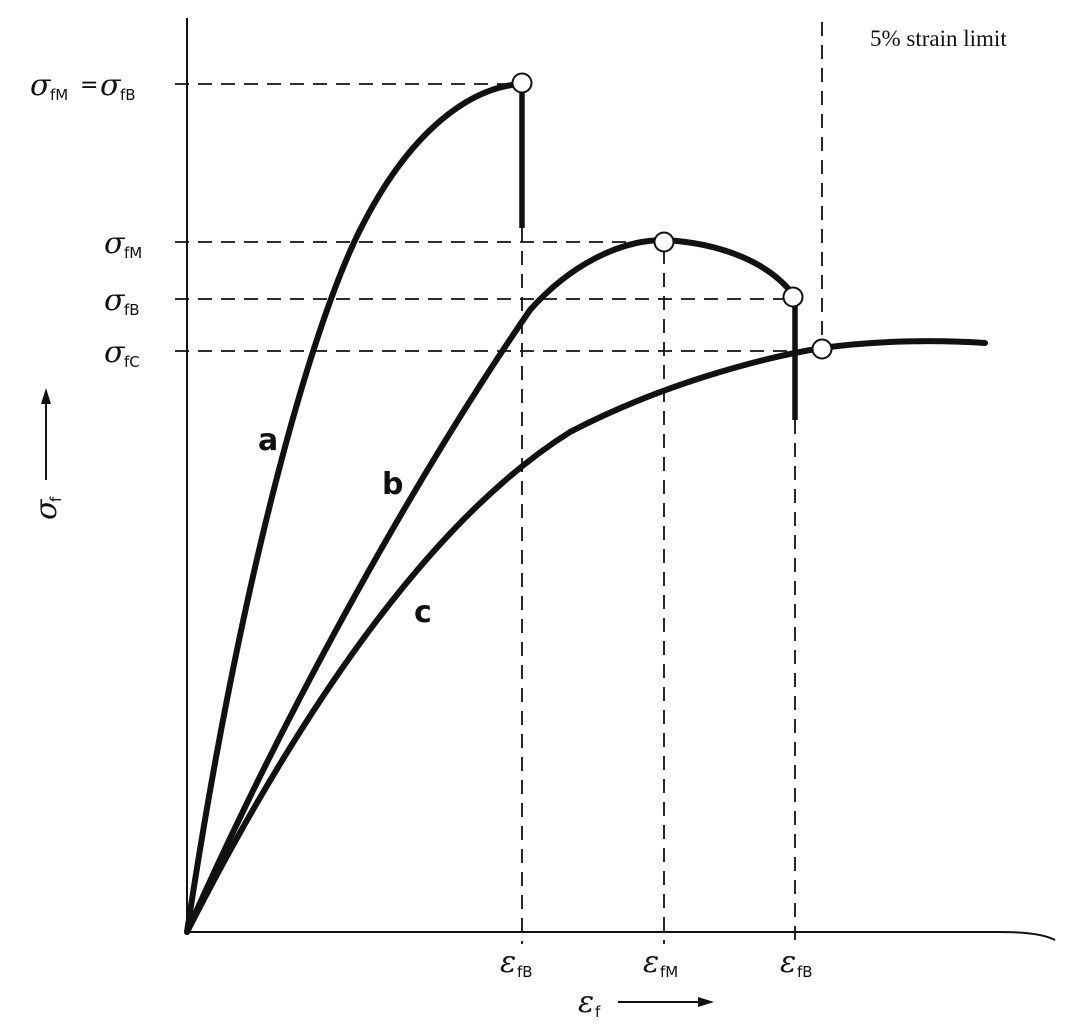 Image resolution: width=1071 pixels, height=1033 pixels. Describe the element at coordinates (669, 972) in the screenshot. I see `x-label-efM-sub: fM` at that location.